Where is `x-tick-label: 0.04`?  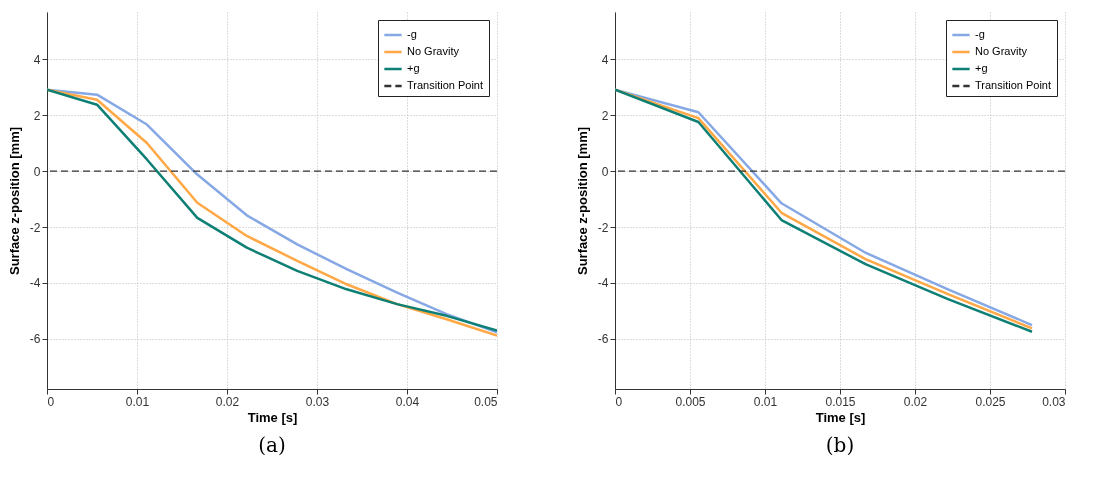 x-tick-label: 0.04 is located at coordinates (407, 401).